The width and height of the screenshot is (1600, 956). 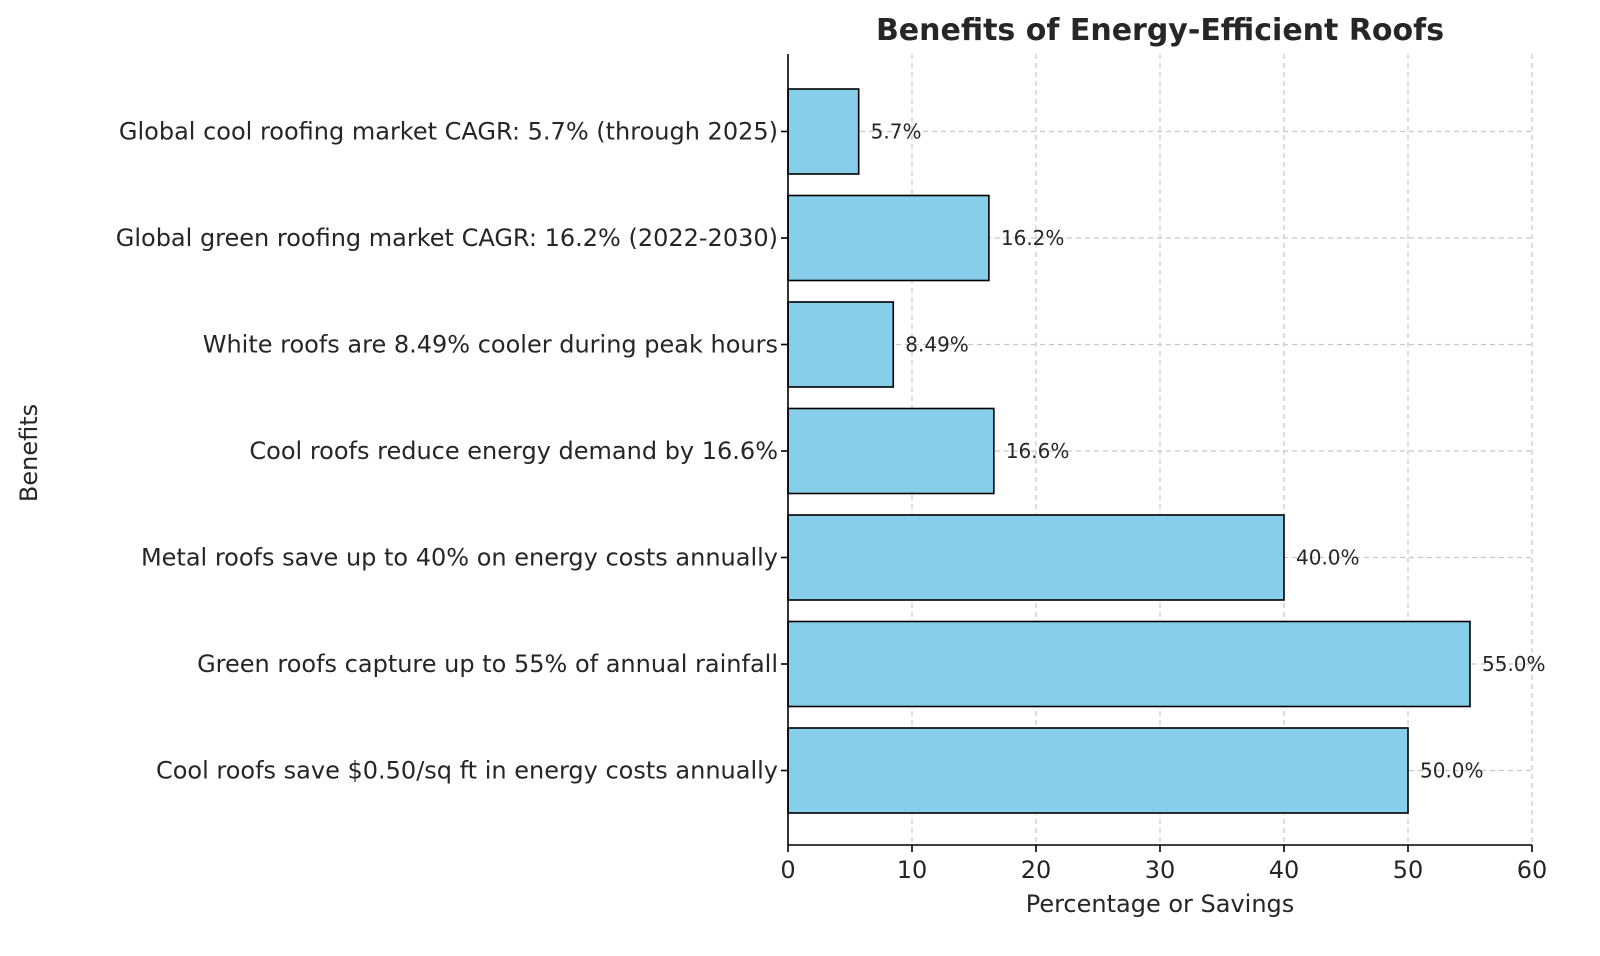 I want to click on x-tick-label: 10, so click(x=912, y=870).